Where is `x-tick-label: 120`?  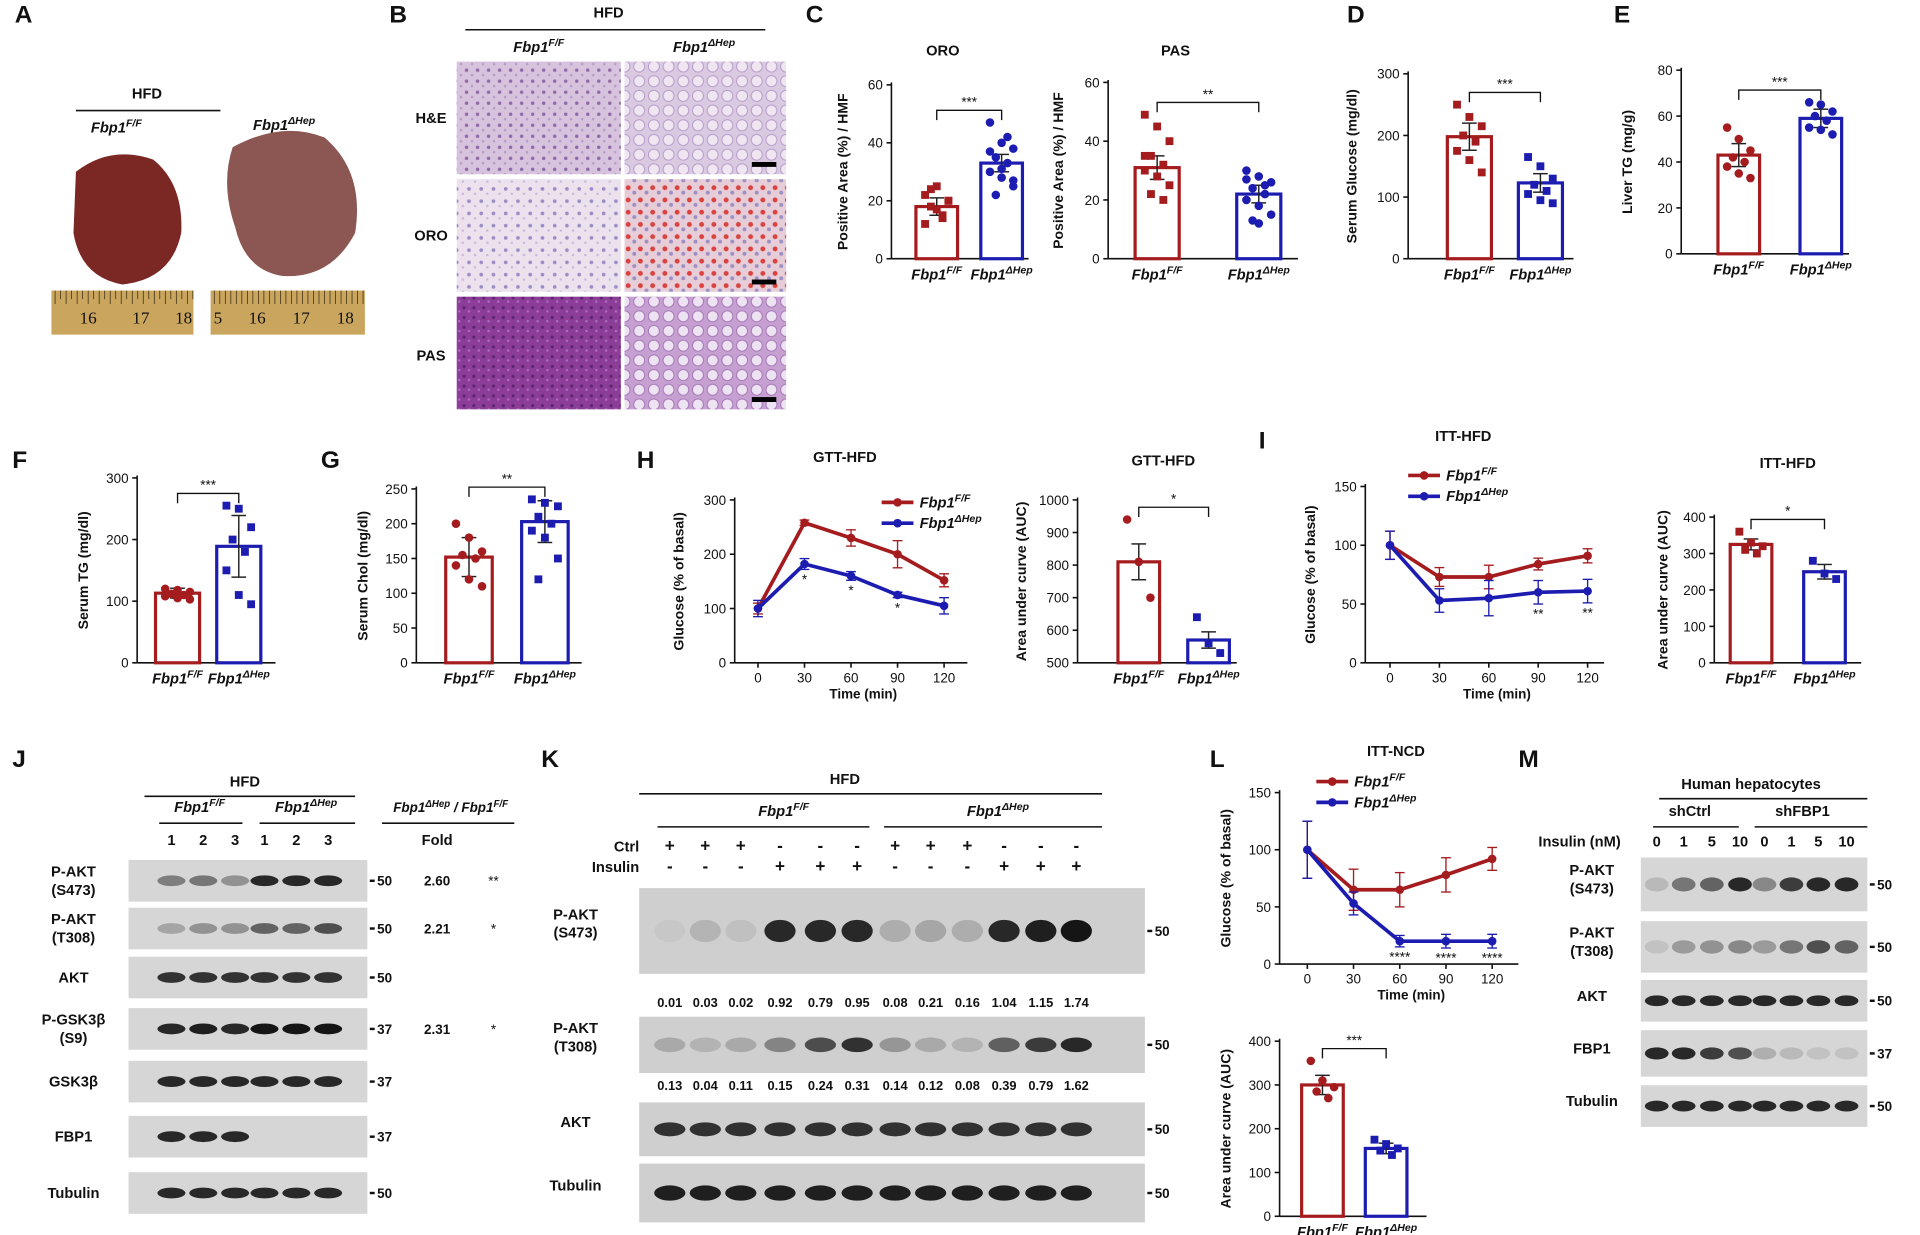
x-tick-label: 120 is located at coordinates (944, 677).